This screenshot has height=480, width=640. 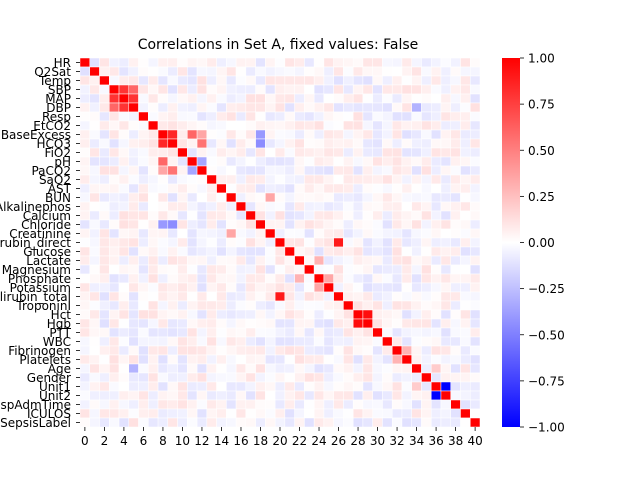 What do you see at coordinates (45, 360) in the screenshot?
I see `y-tick-label: Platelets` at bounding box center [45, 360].